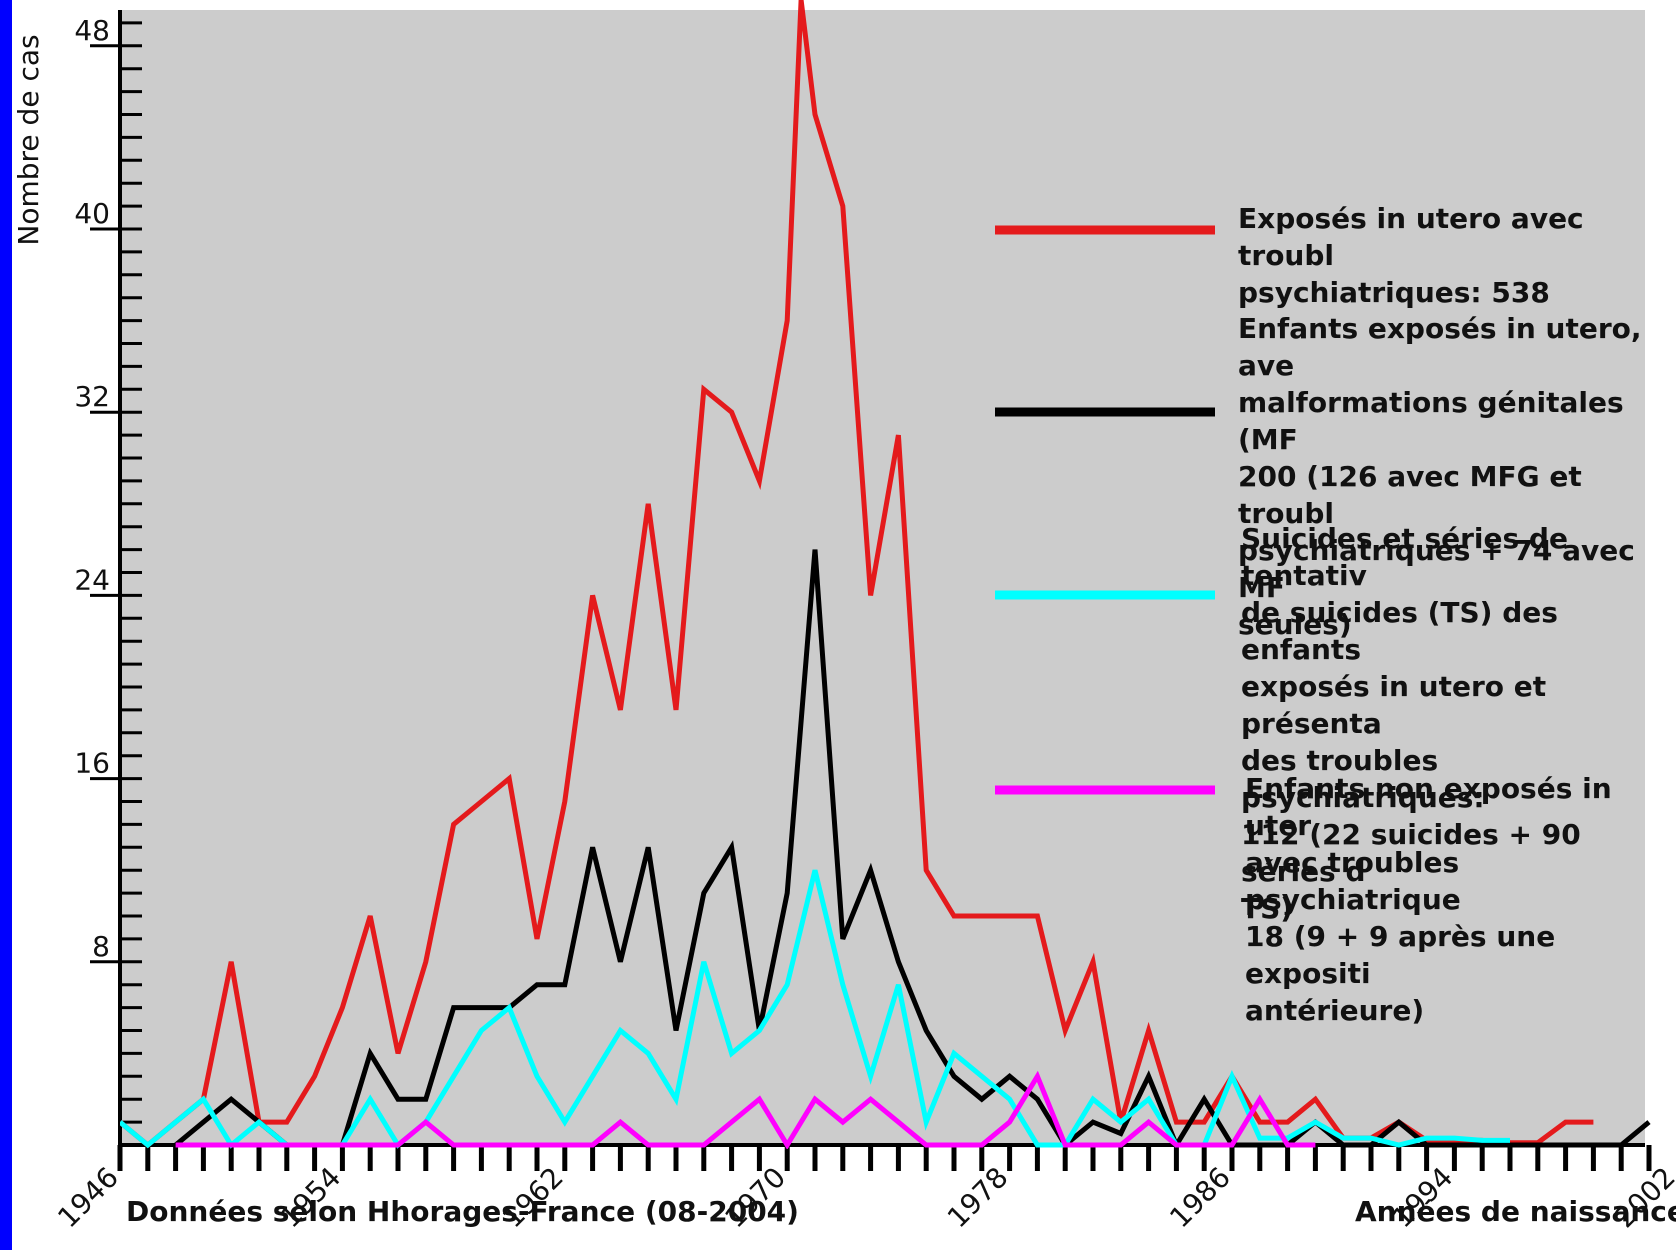 The height and width of the screenshot is (1250, 1676). What do you see at coordinates (462, 1211) in the screenshot?
I see `source-note: Données selon Hhorages-France (08-2004)` at bounding box center [462, 1211].